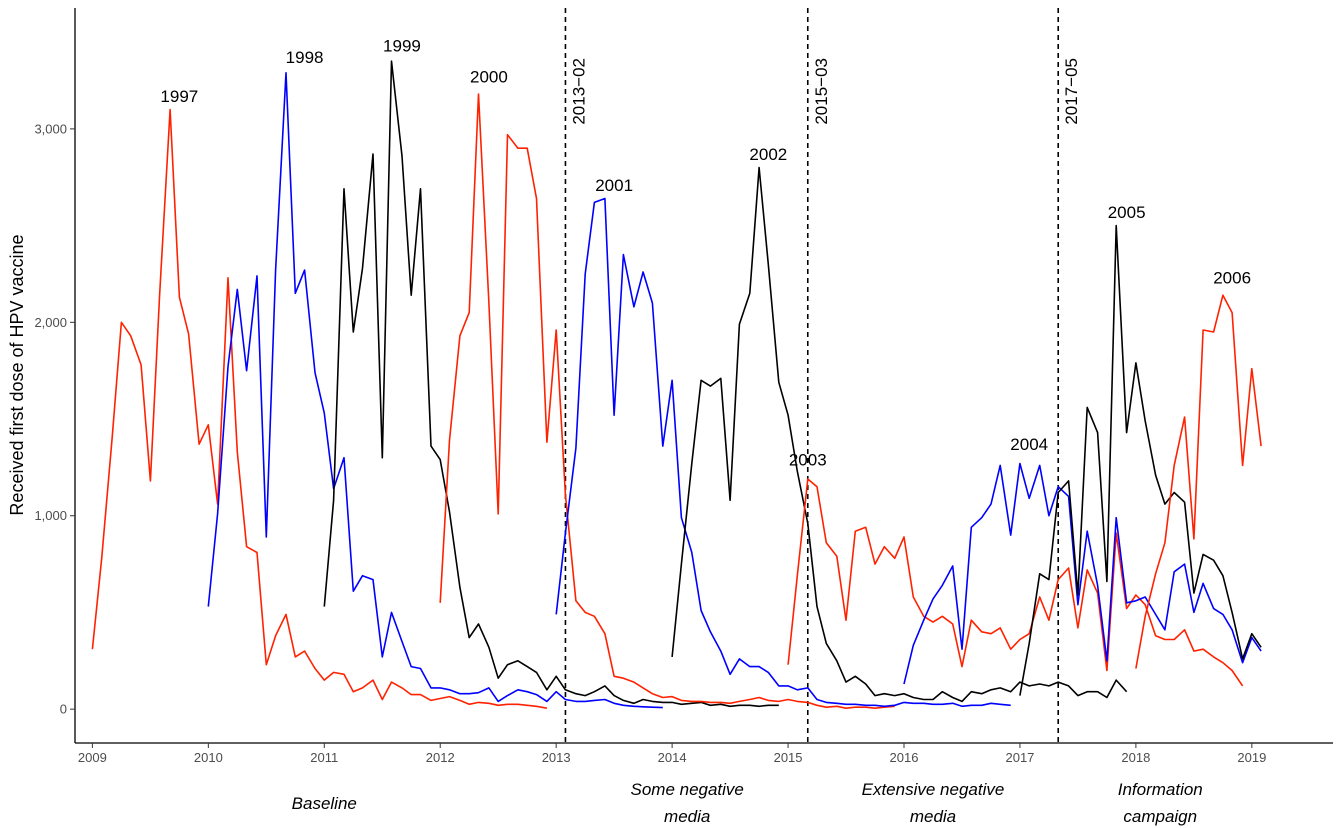  Describe the element at coordinates (50, 515) in the screenshot. I see `y-tick-label: 1,000` at that location.